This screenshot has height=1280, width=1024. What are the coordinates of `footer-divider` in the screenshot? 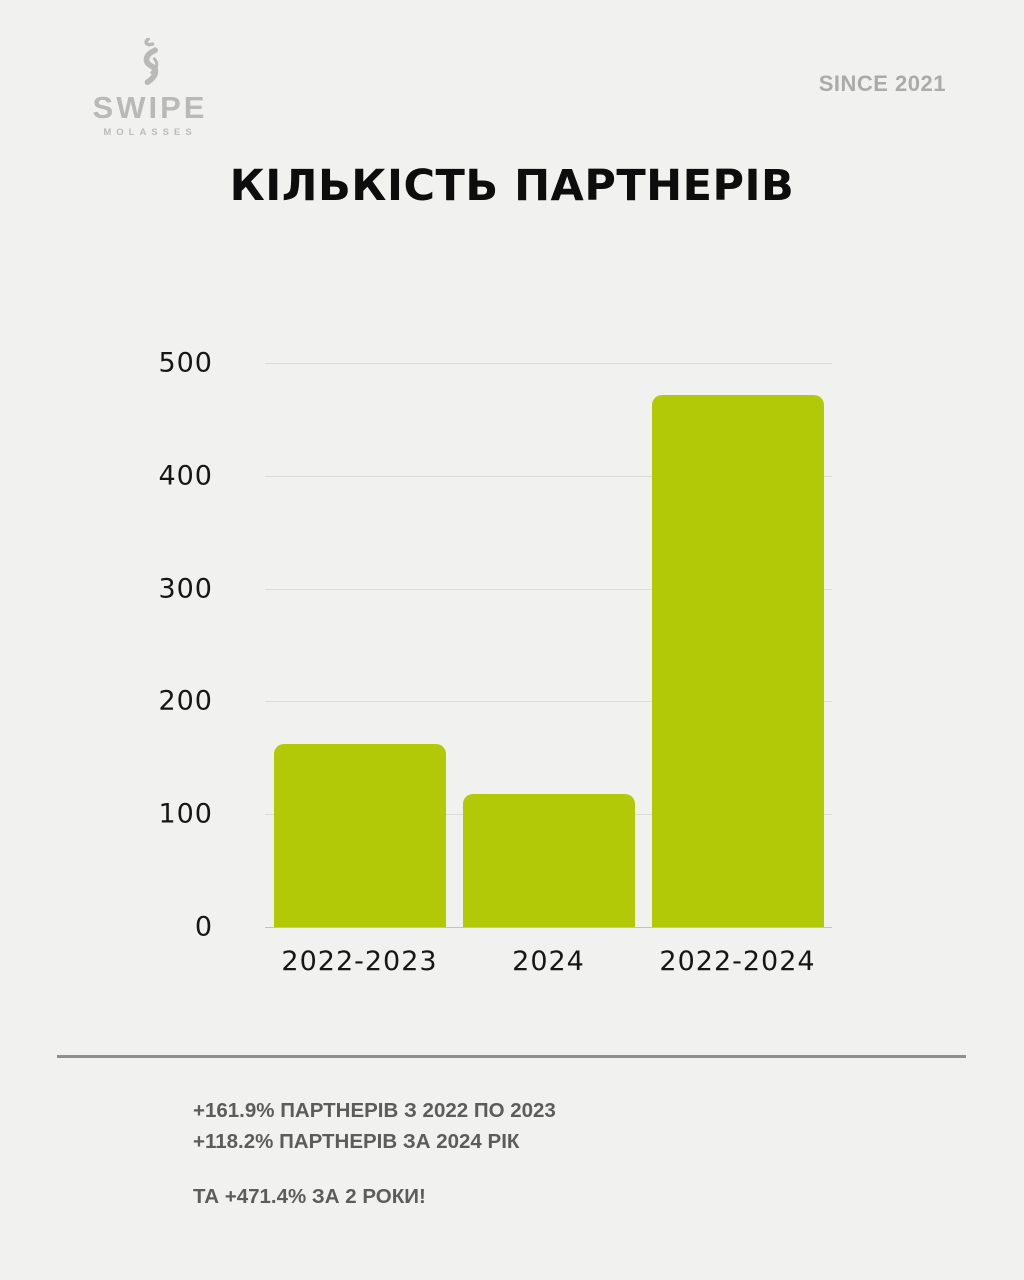 It's located at (511, 1056).